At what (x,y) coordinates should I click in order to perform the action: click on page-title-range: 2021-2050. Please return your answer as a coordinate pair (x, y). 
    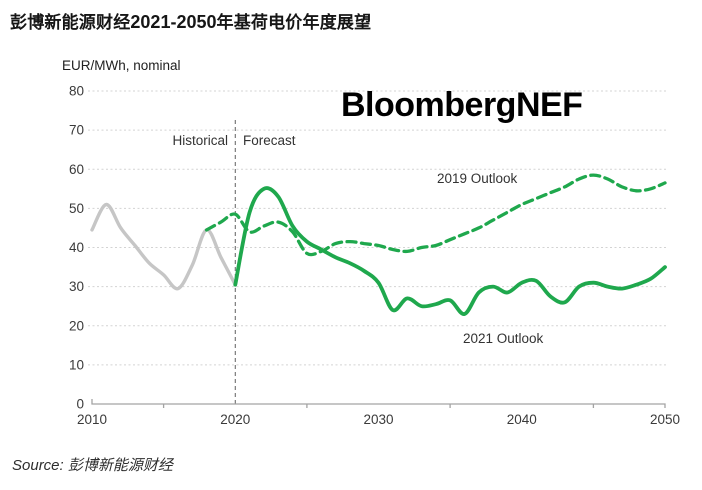
    Looking at the image, I should click on (173, 22).